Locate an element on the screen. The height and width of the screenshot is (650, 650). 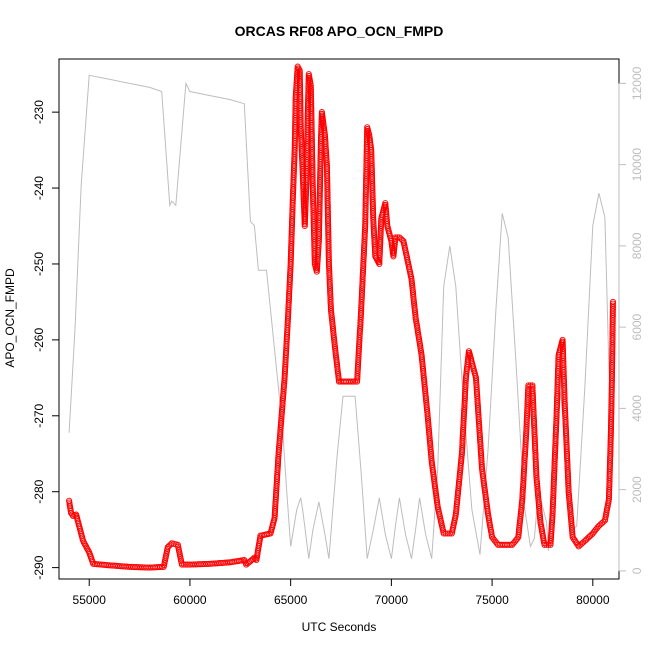
x-tick-label: 60000 is located at coordinates (190, 600).